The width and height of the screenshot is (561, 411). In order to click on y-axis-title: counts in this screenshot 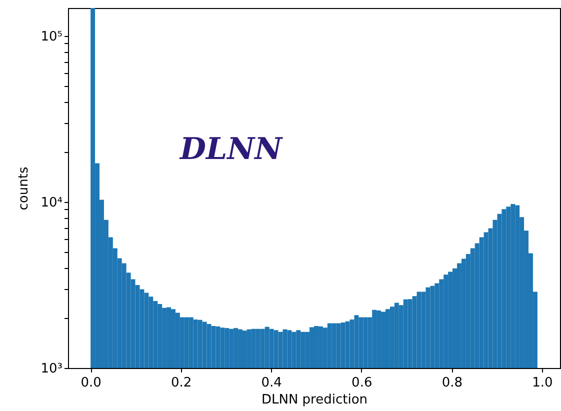, I will do `click(24, 188)`.